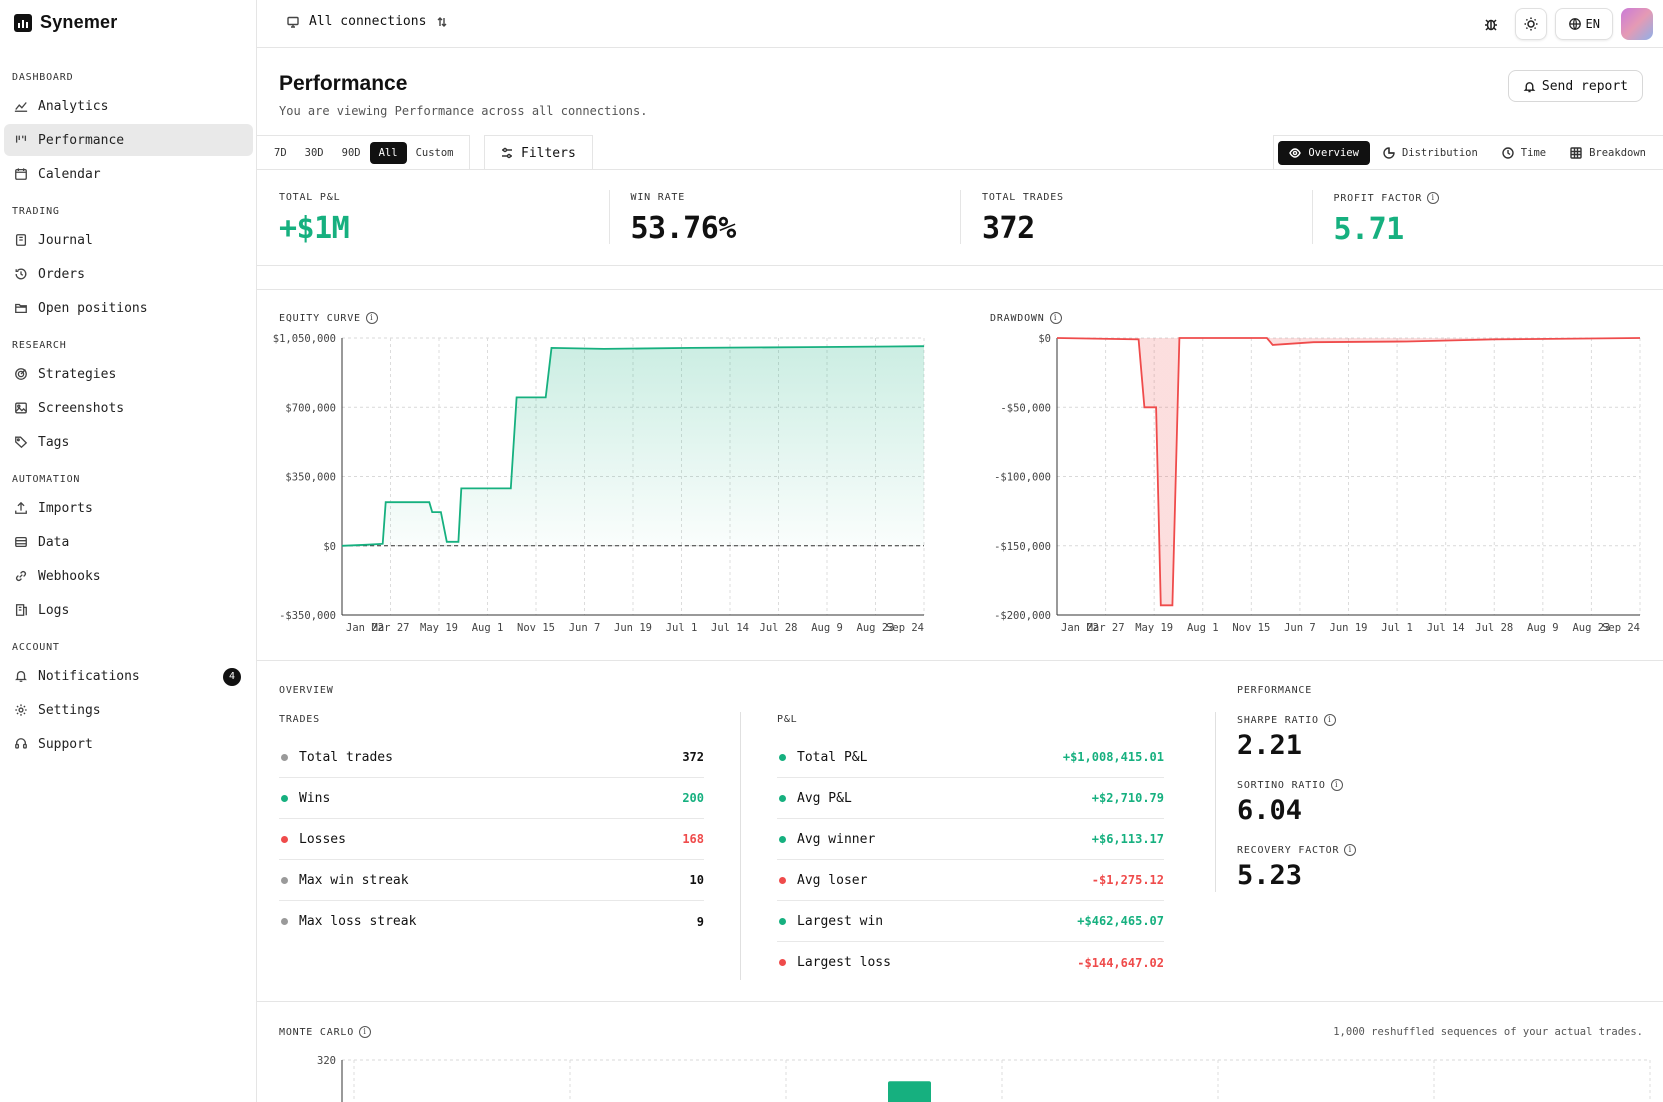 Image resolution: width=1663 pixels, height=1102 pixels. What do you see at coordinates (905, 628) in the screenshot?
I see `x-tick-label: Sep 24` at bounding box center [905, 628].